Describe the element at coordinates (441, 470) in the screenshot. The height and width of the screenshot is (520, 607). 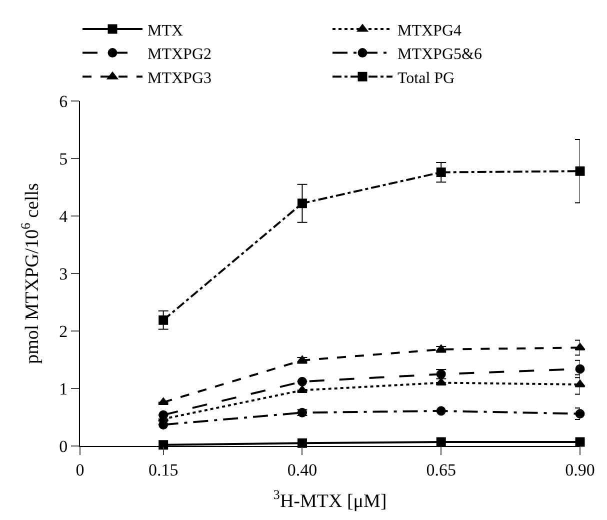
I see `x-tick-label: 0.65` at that location.